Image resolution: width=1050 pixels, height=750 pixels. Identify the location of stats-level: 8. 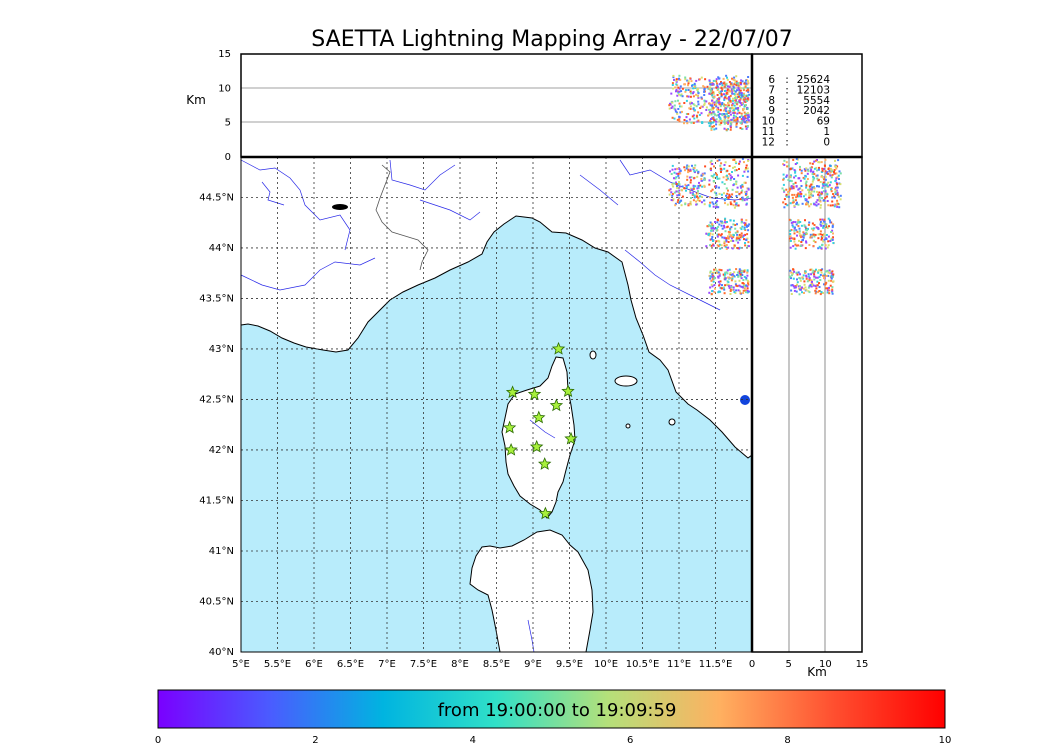
(771, 101).